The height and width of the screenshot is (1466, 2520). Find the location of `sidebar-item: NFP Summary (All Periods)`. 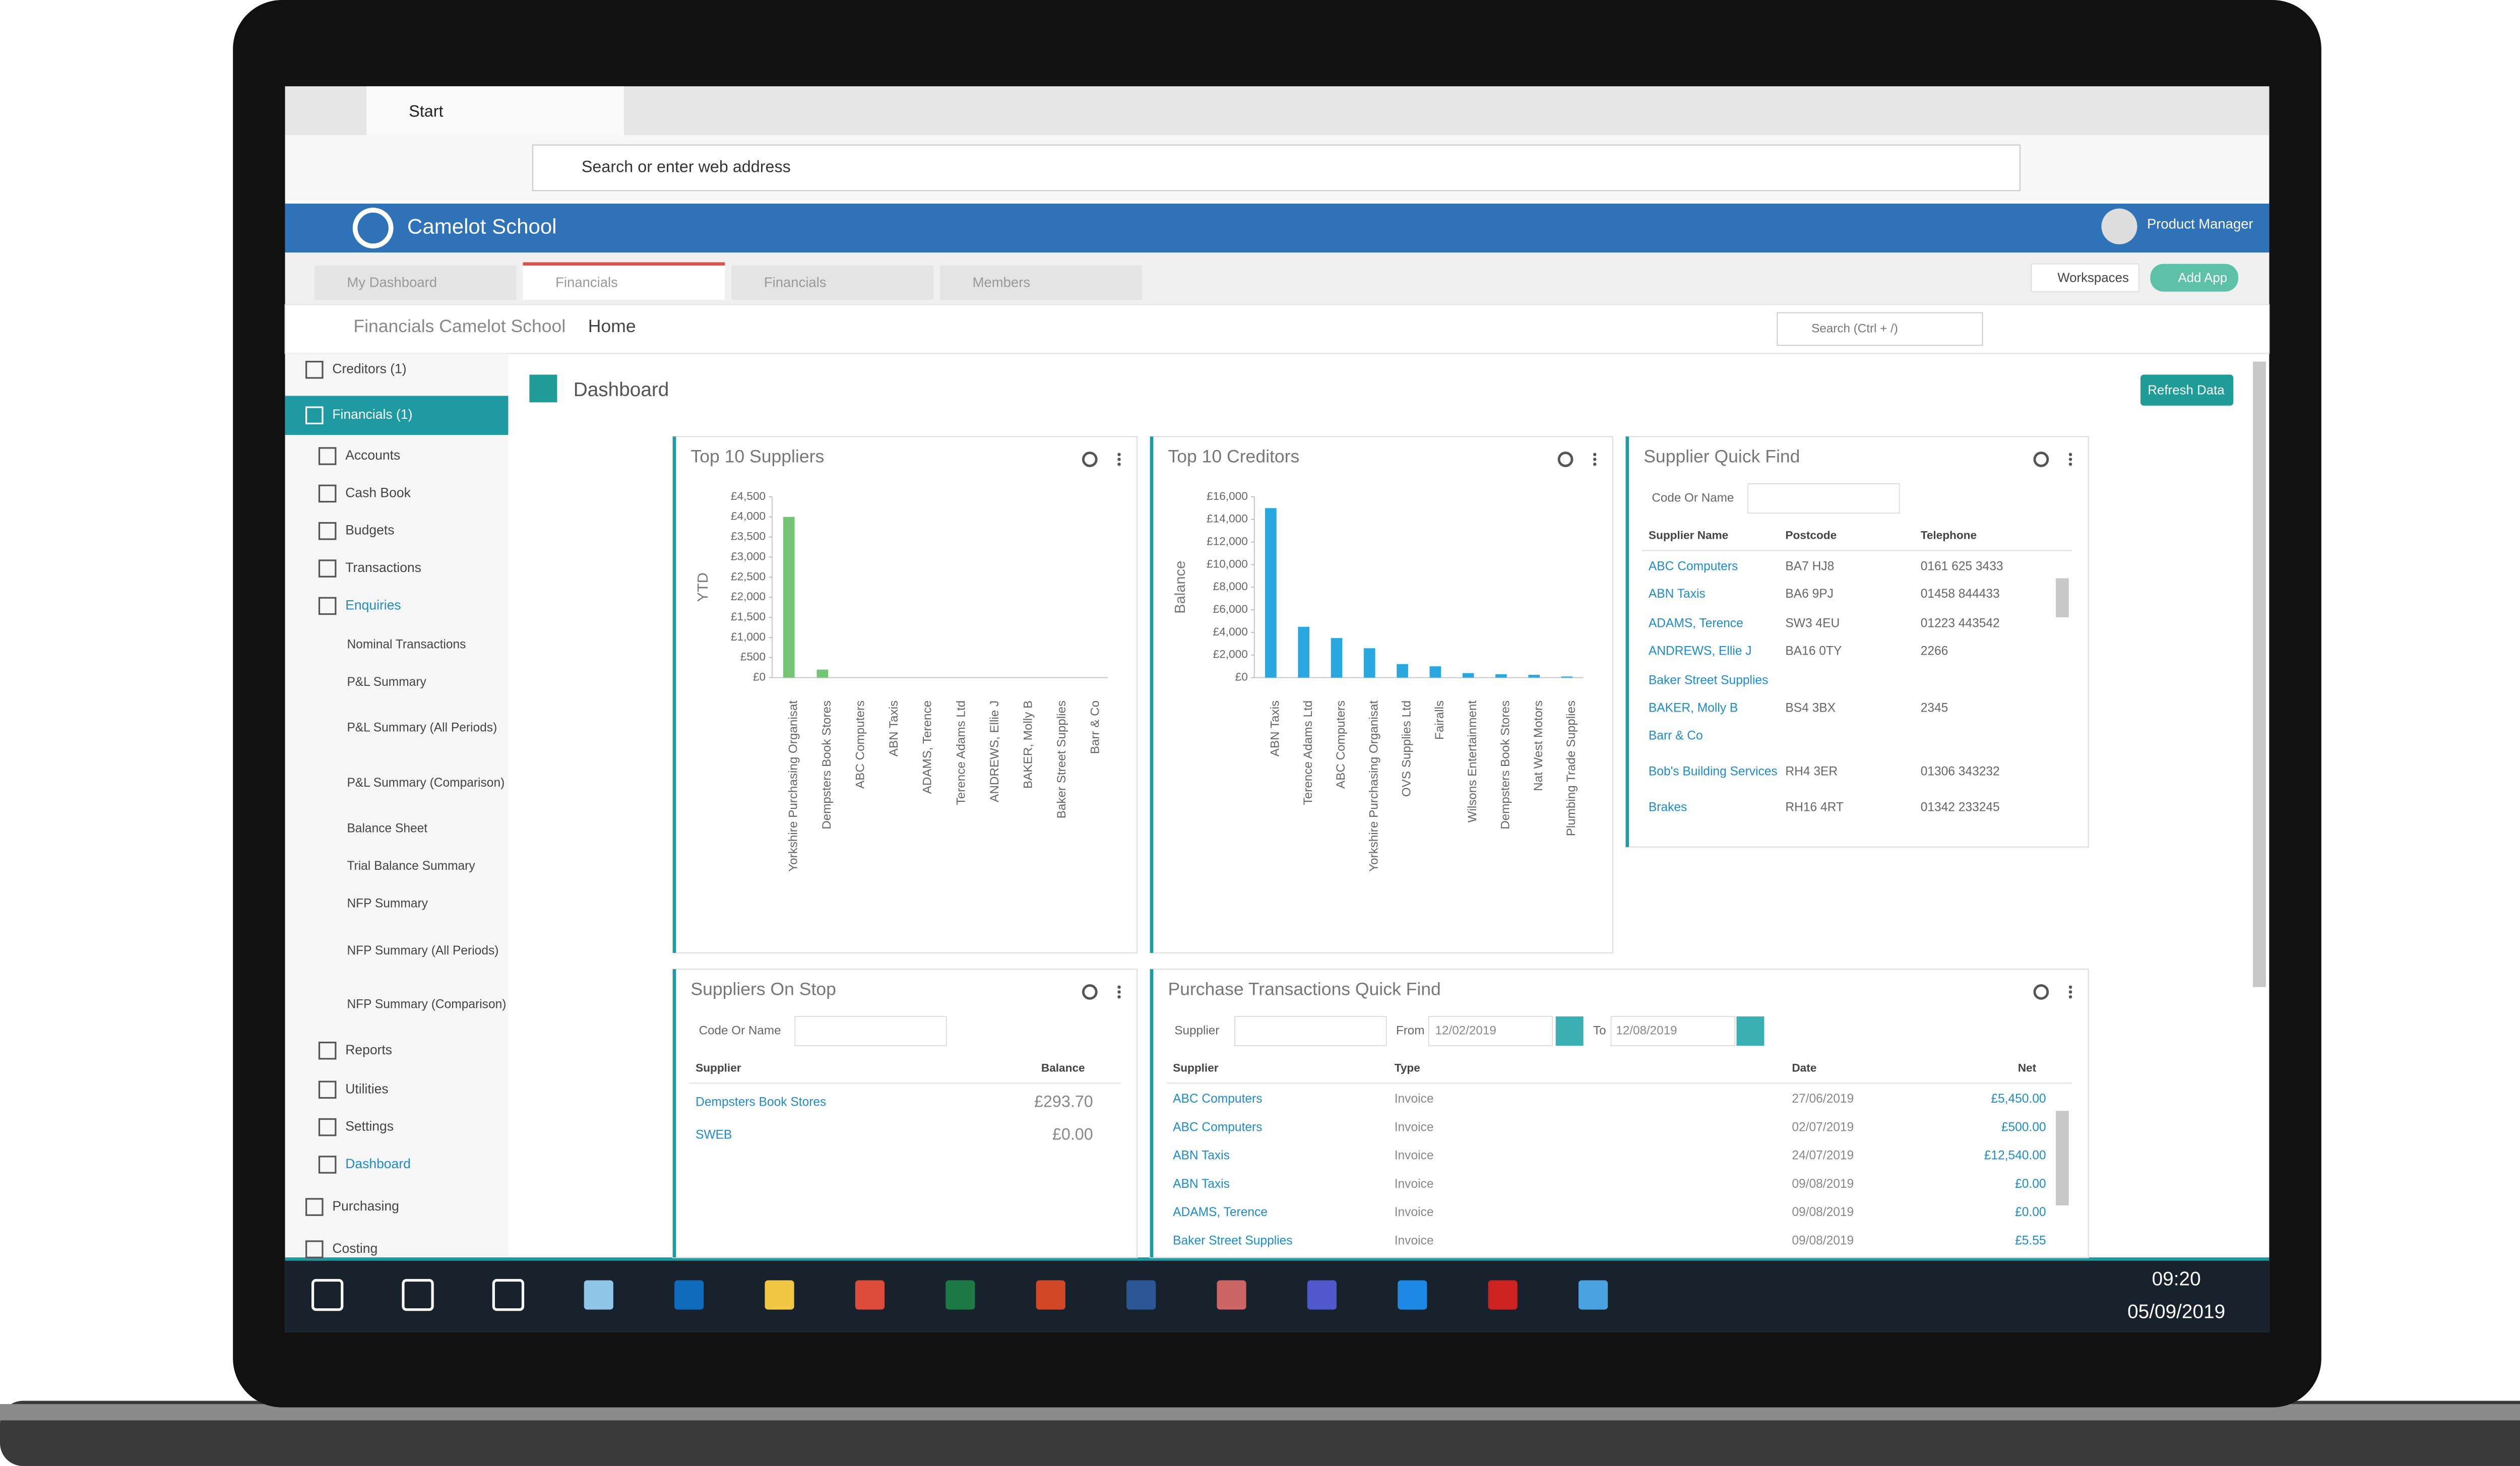

sidebar-item: NFP Summary (All Periods) is located at coordinates (422, 951).